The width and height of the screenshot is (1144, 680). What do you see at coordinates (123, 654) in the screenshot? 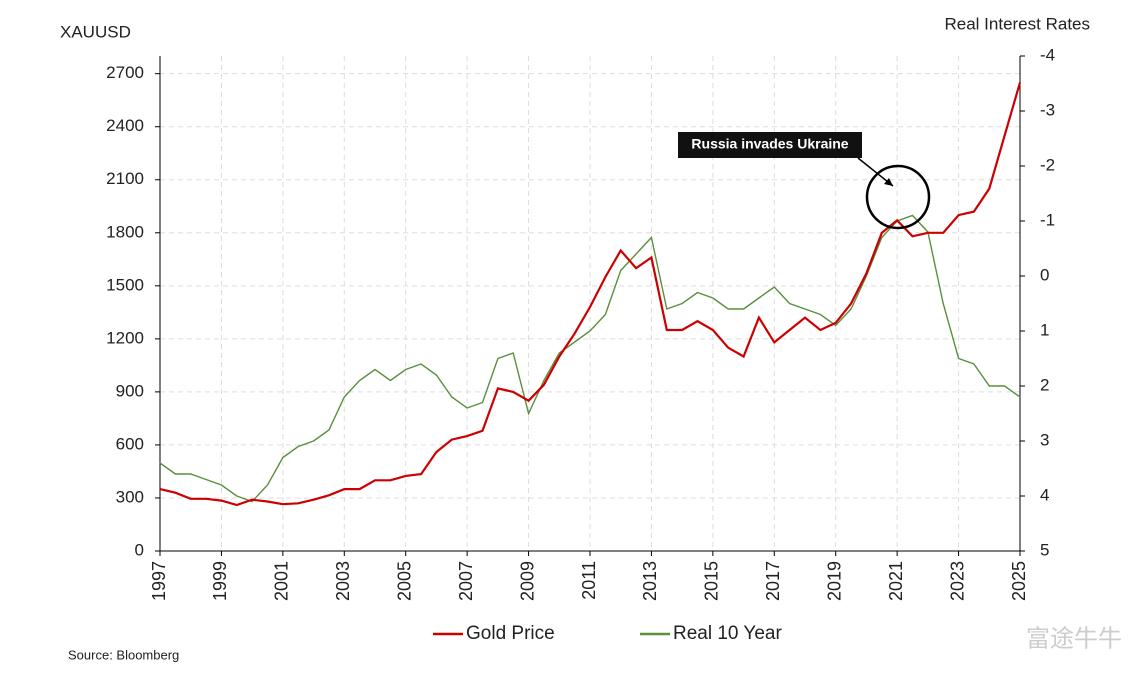
I see `source: Source: Bloomberg` at bounding box center [123, 654].